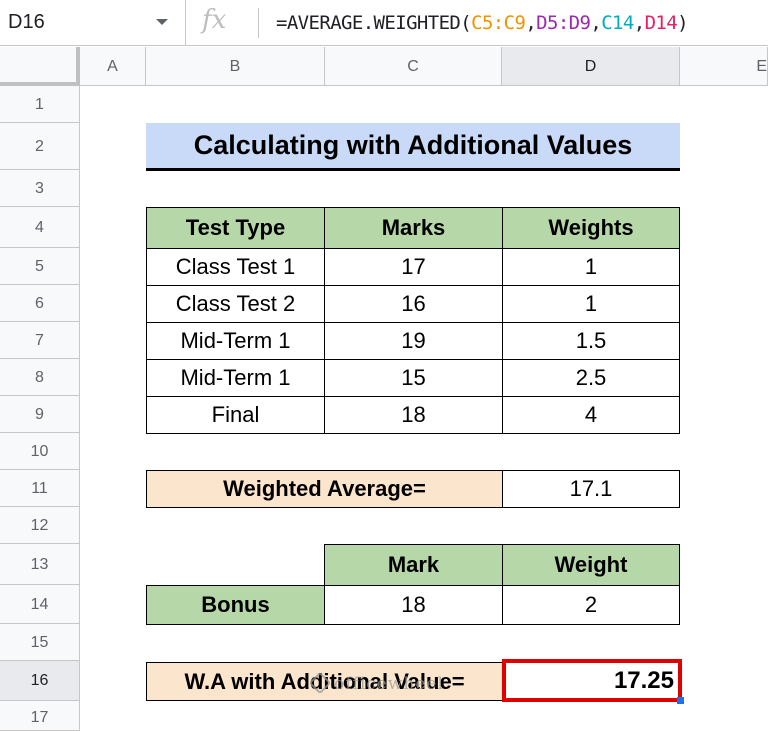  I want to click on formula-close-paren: ), so click(682, 23).